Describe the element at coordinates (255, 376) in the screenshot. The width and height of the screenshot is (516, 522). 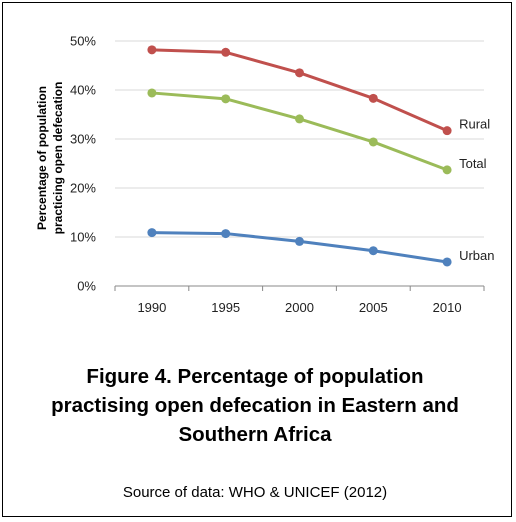
I see `caption-line-1: Figure 4. Percentage of population` at that location.